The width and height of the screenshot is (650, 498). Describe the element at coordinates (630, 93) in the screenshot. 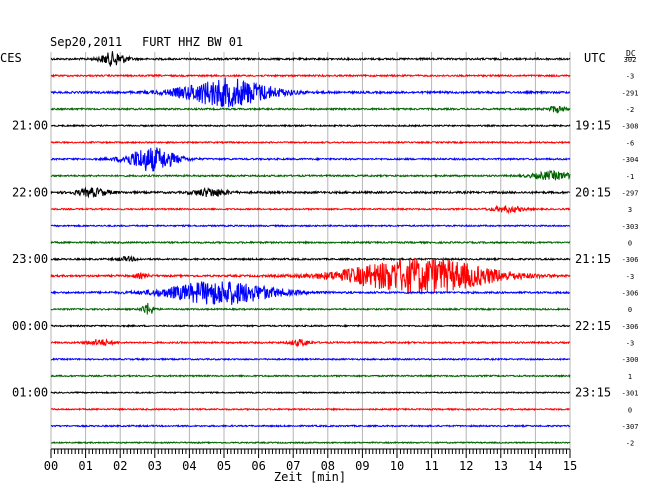

I see `dc-offset-label: -291` at that location.